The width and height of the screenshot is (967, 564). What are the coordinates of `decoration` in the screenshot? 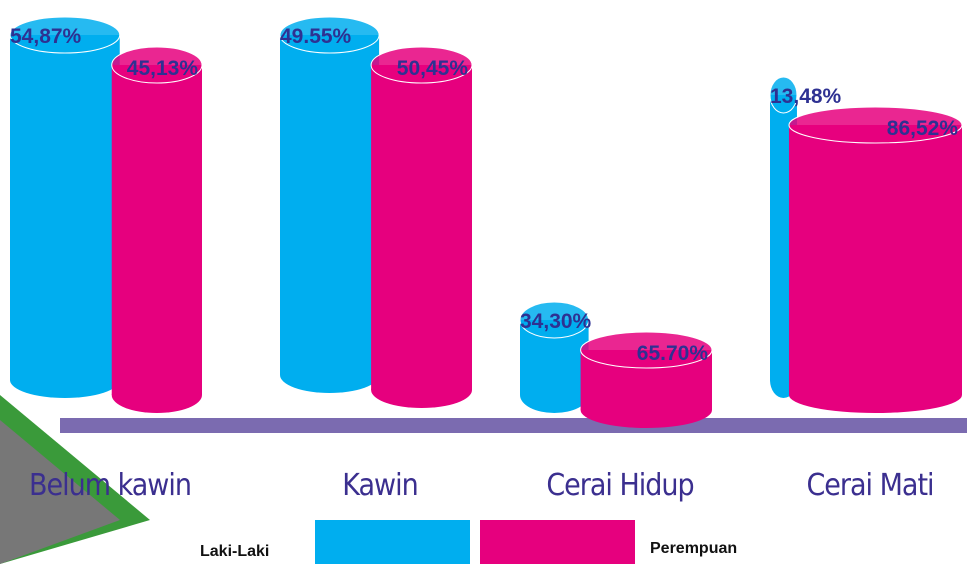 It's located at (60, 492).